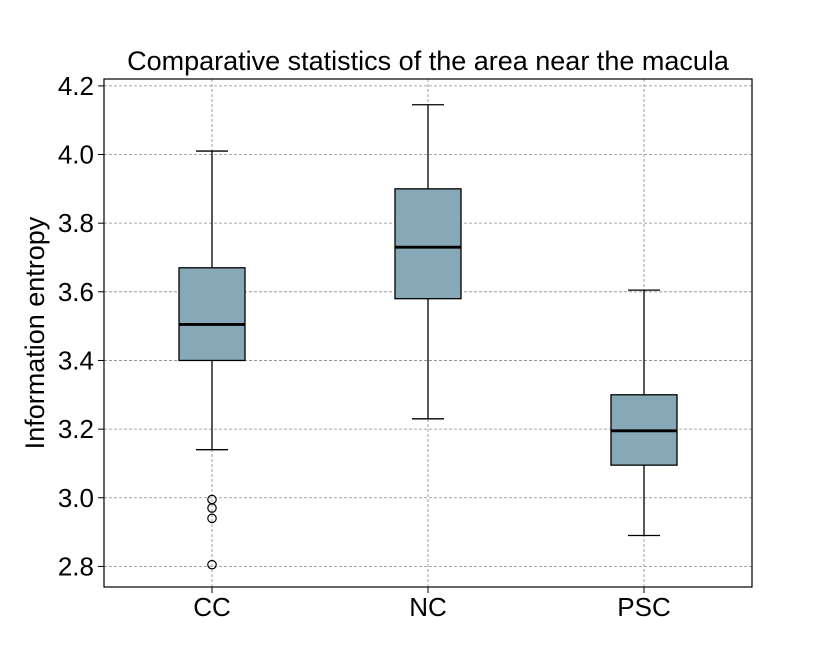 The image size is (835, 659). I want to click on y-tick-label: 4.0, so click(76, 155).